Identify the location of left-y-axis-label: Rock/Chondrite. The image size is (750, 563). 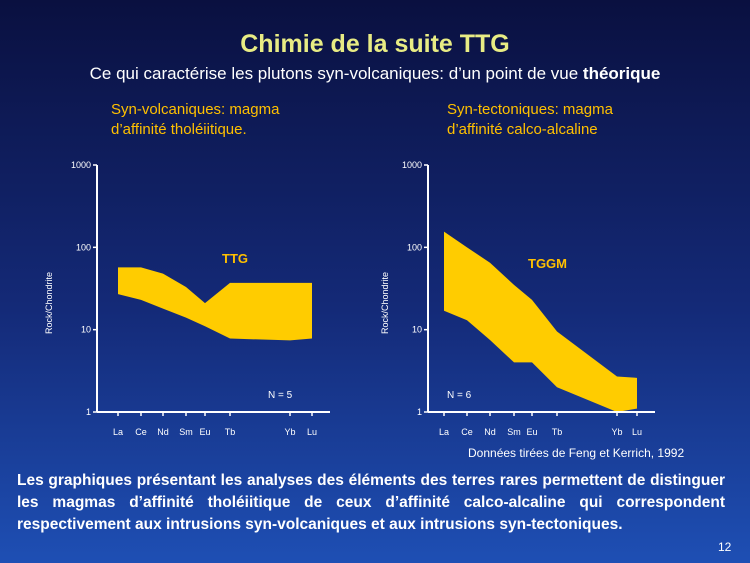
(49, 303).